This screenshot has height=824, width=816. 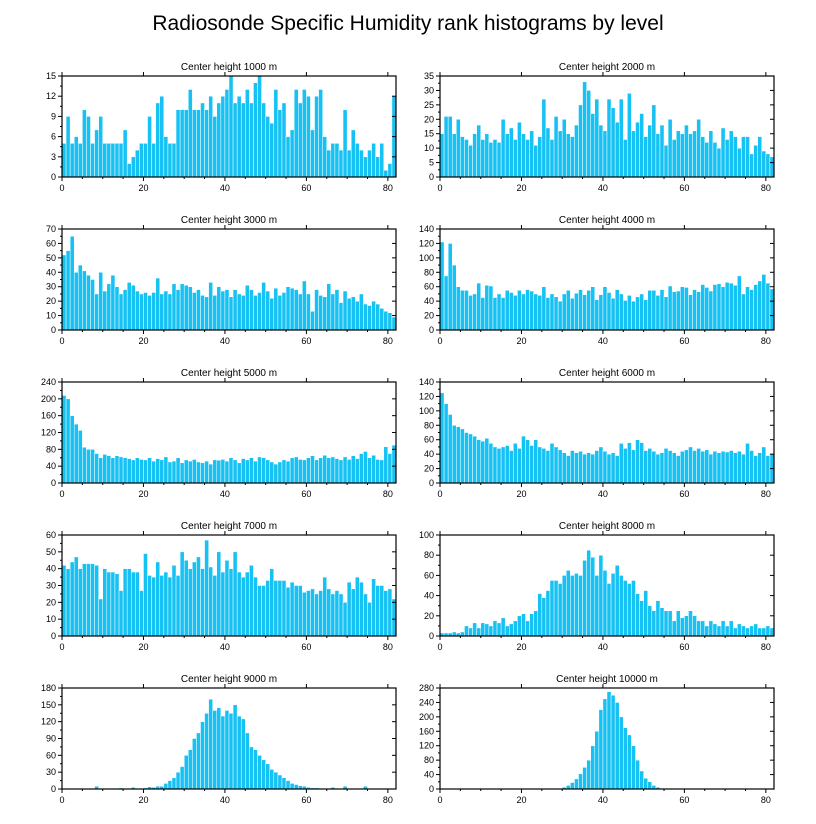 I want to click on y-tick-label: 120, so click(x=426, y=746).